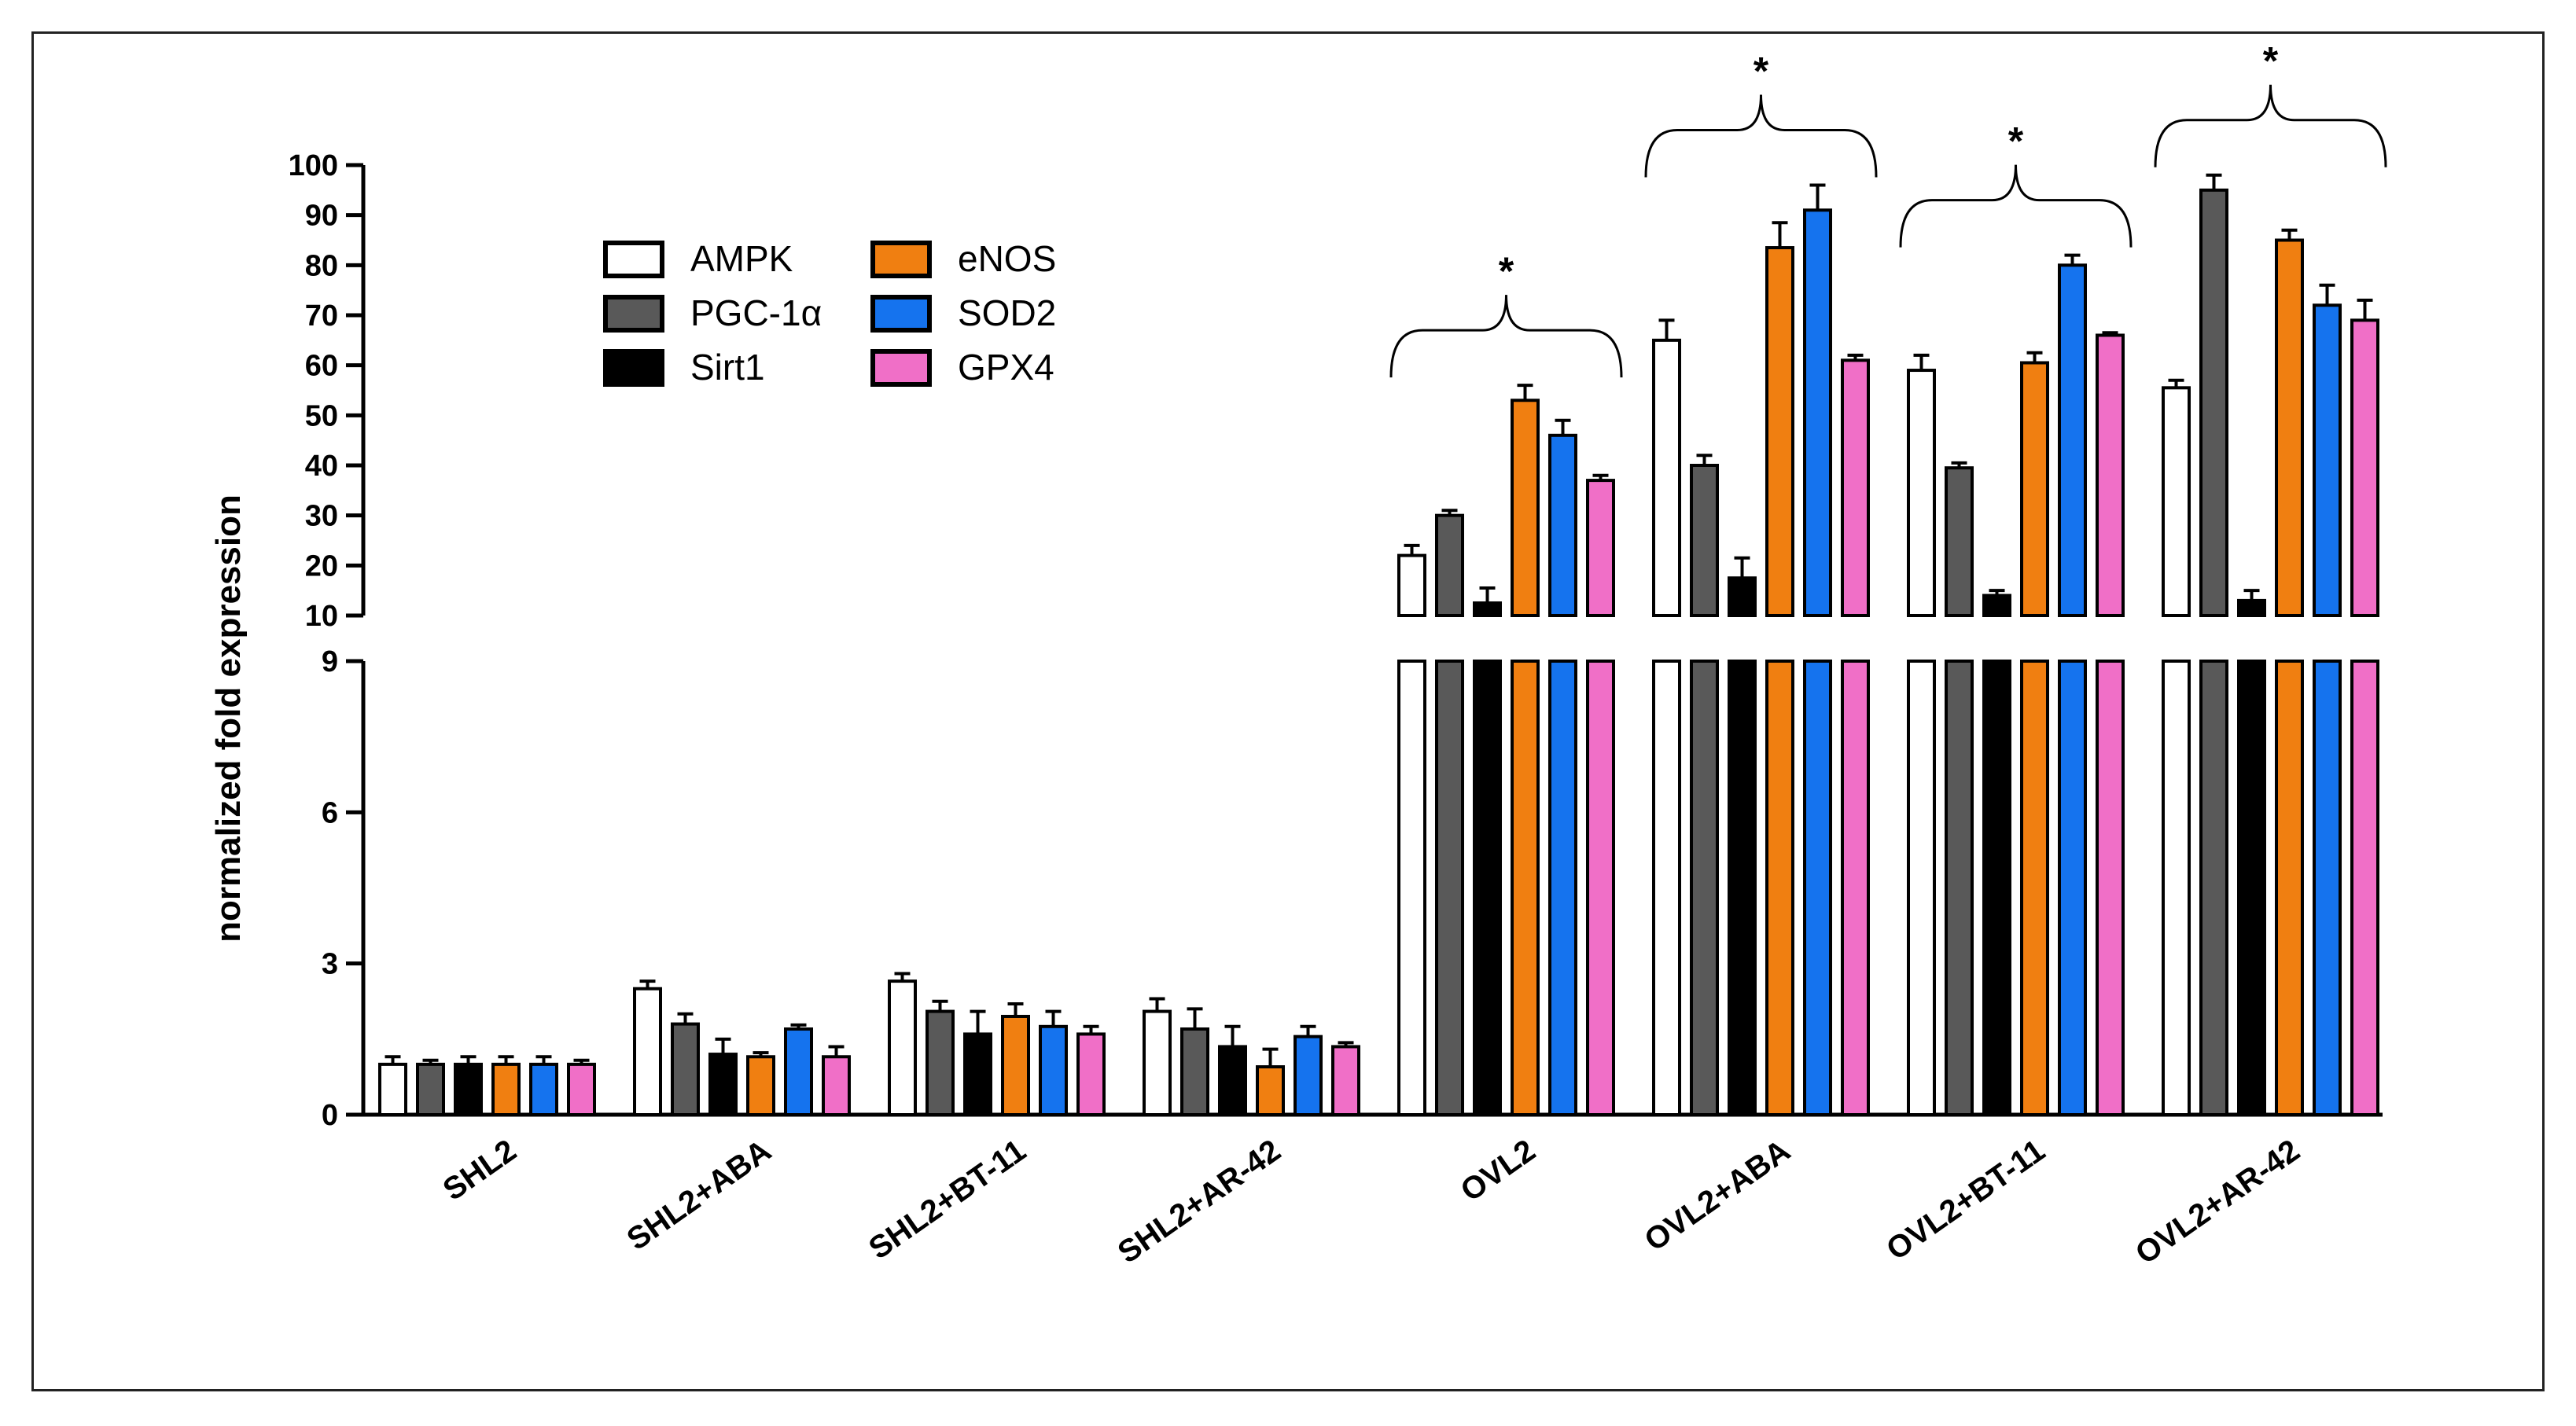  I want to click on legend-label: Sirt1, so click(727, 368).